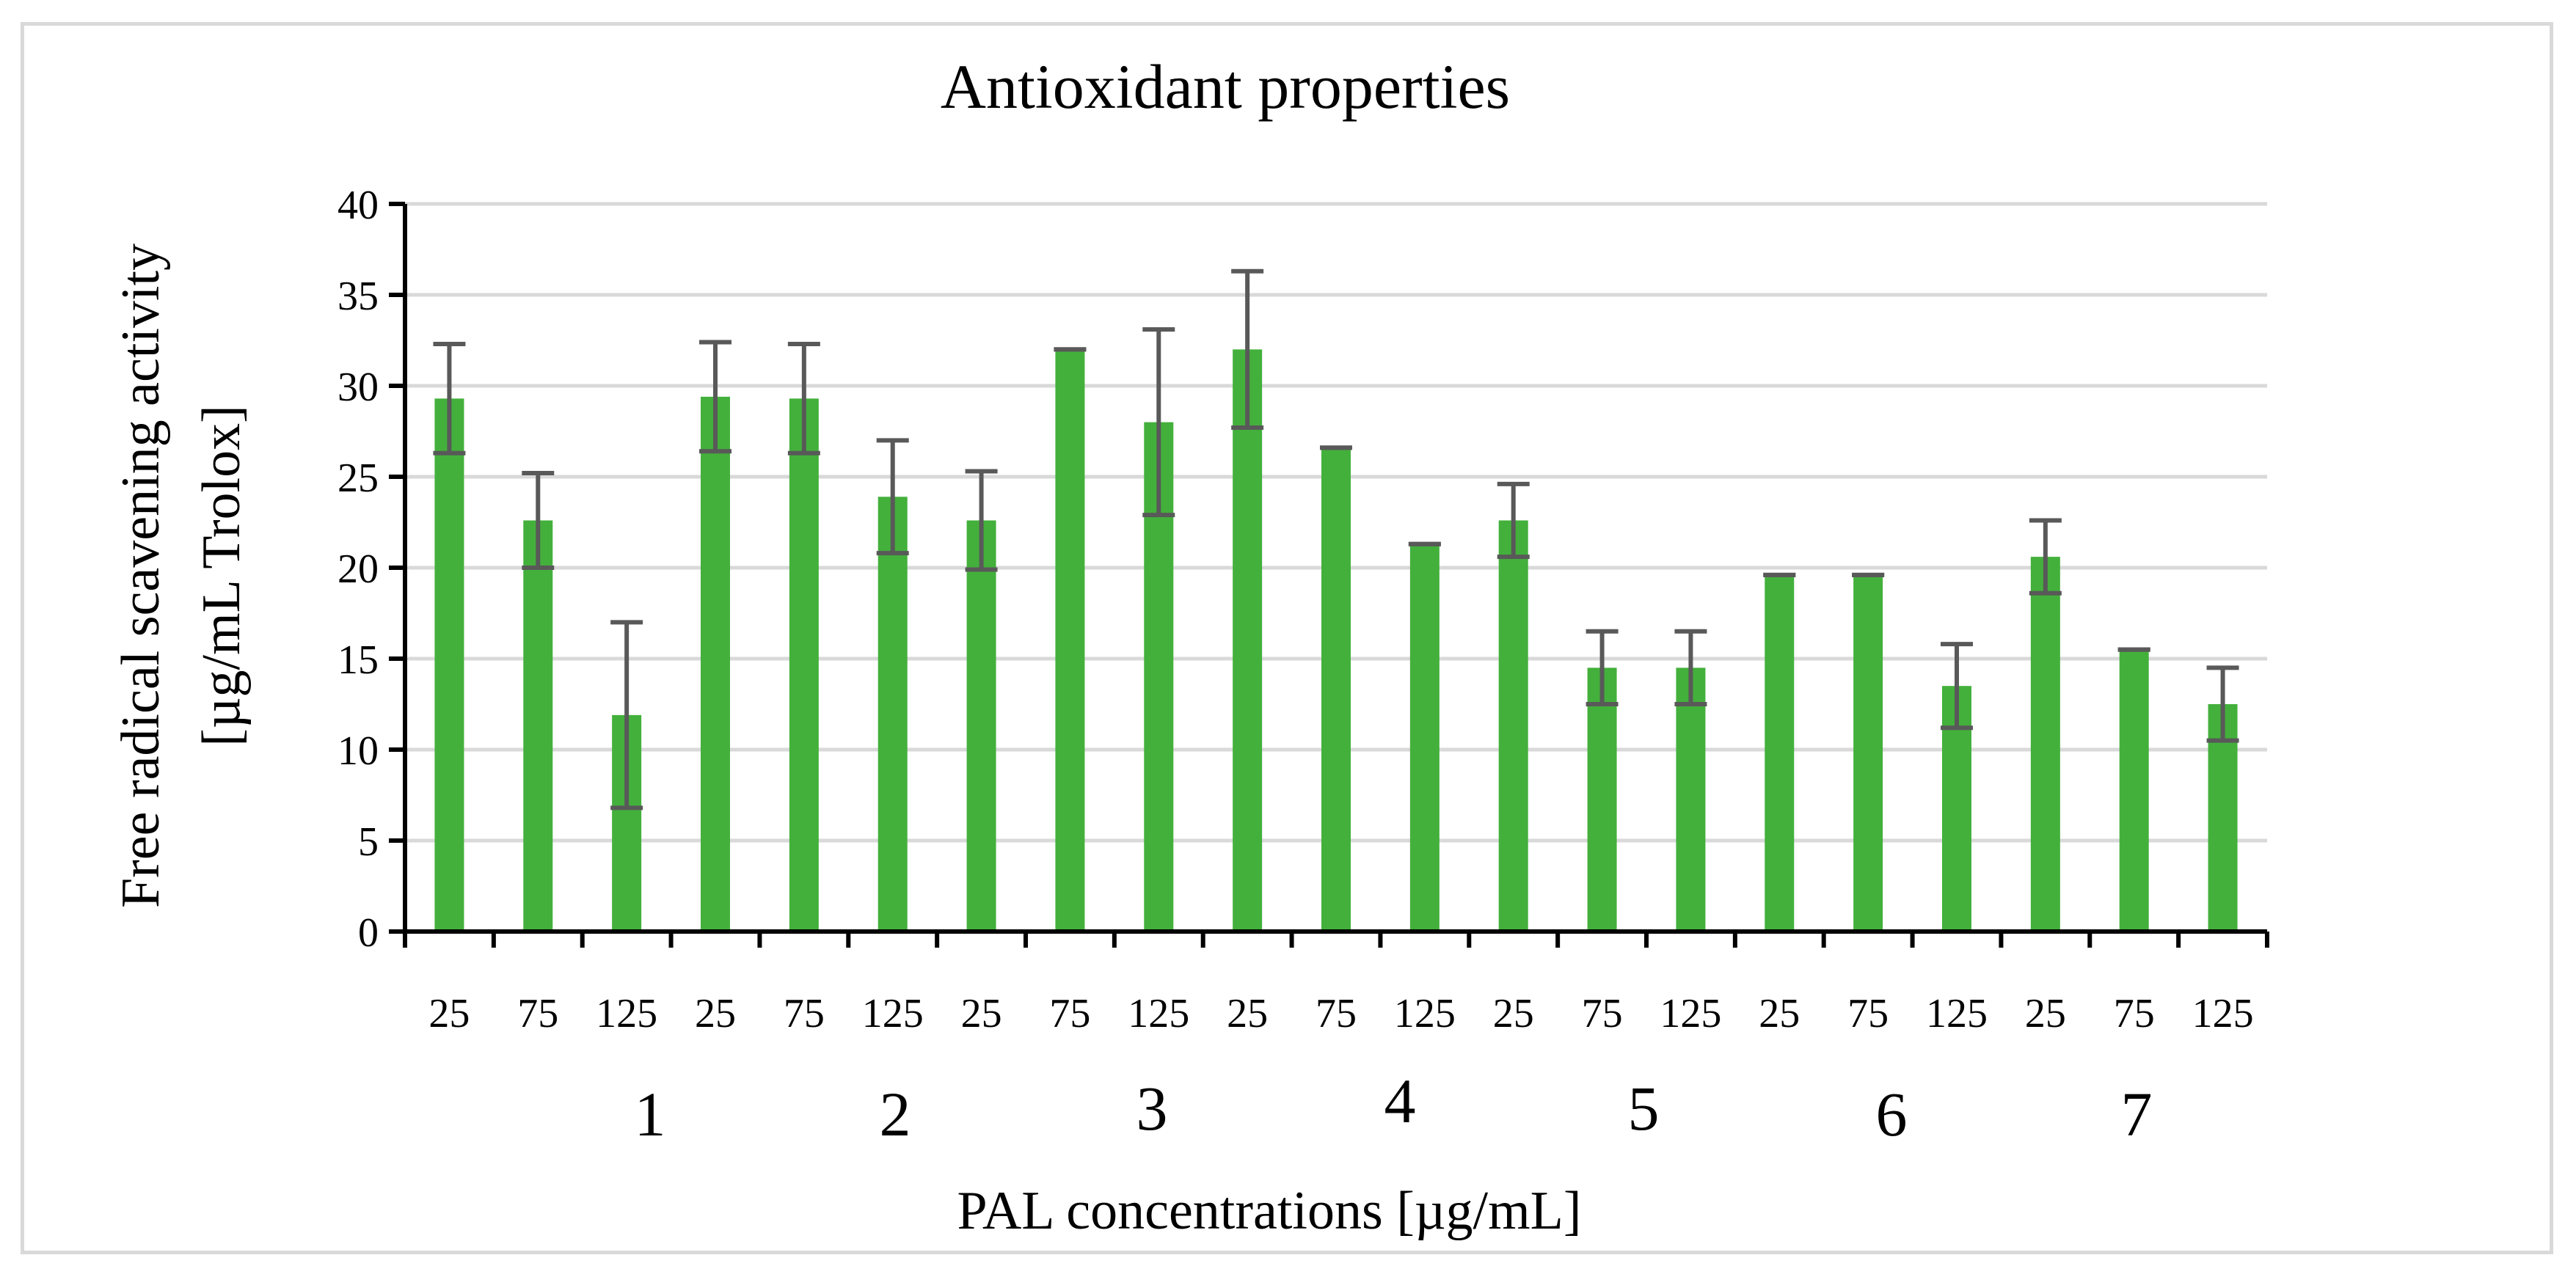 The width and height of the screenshot is (2576, 1277). Describe the element at coordinates (368, 842) in the screenshot. I see `y-tick-label-5: 5` at that location.